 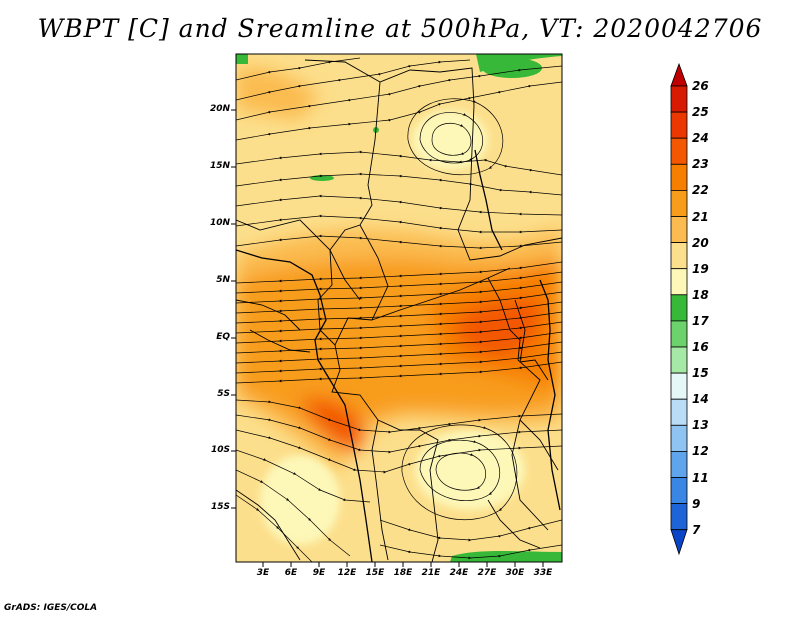 I want to click on lon-label: 18E, so click(x=403, y=573).